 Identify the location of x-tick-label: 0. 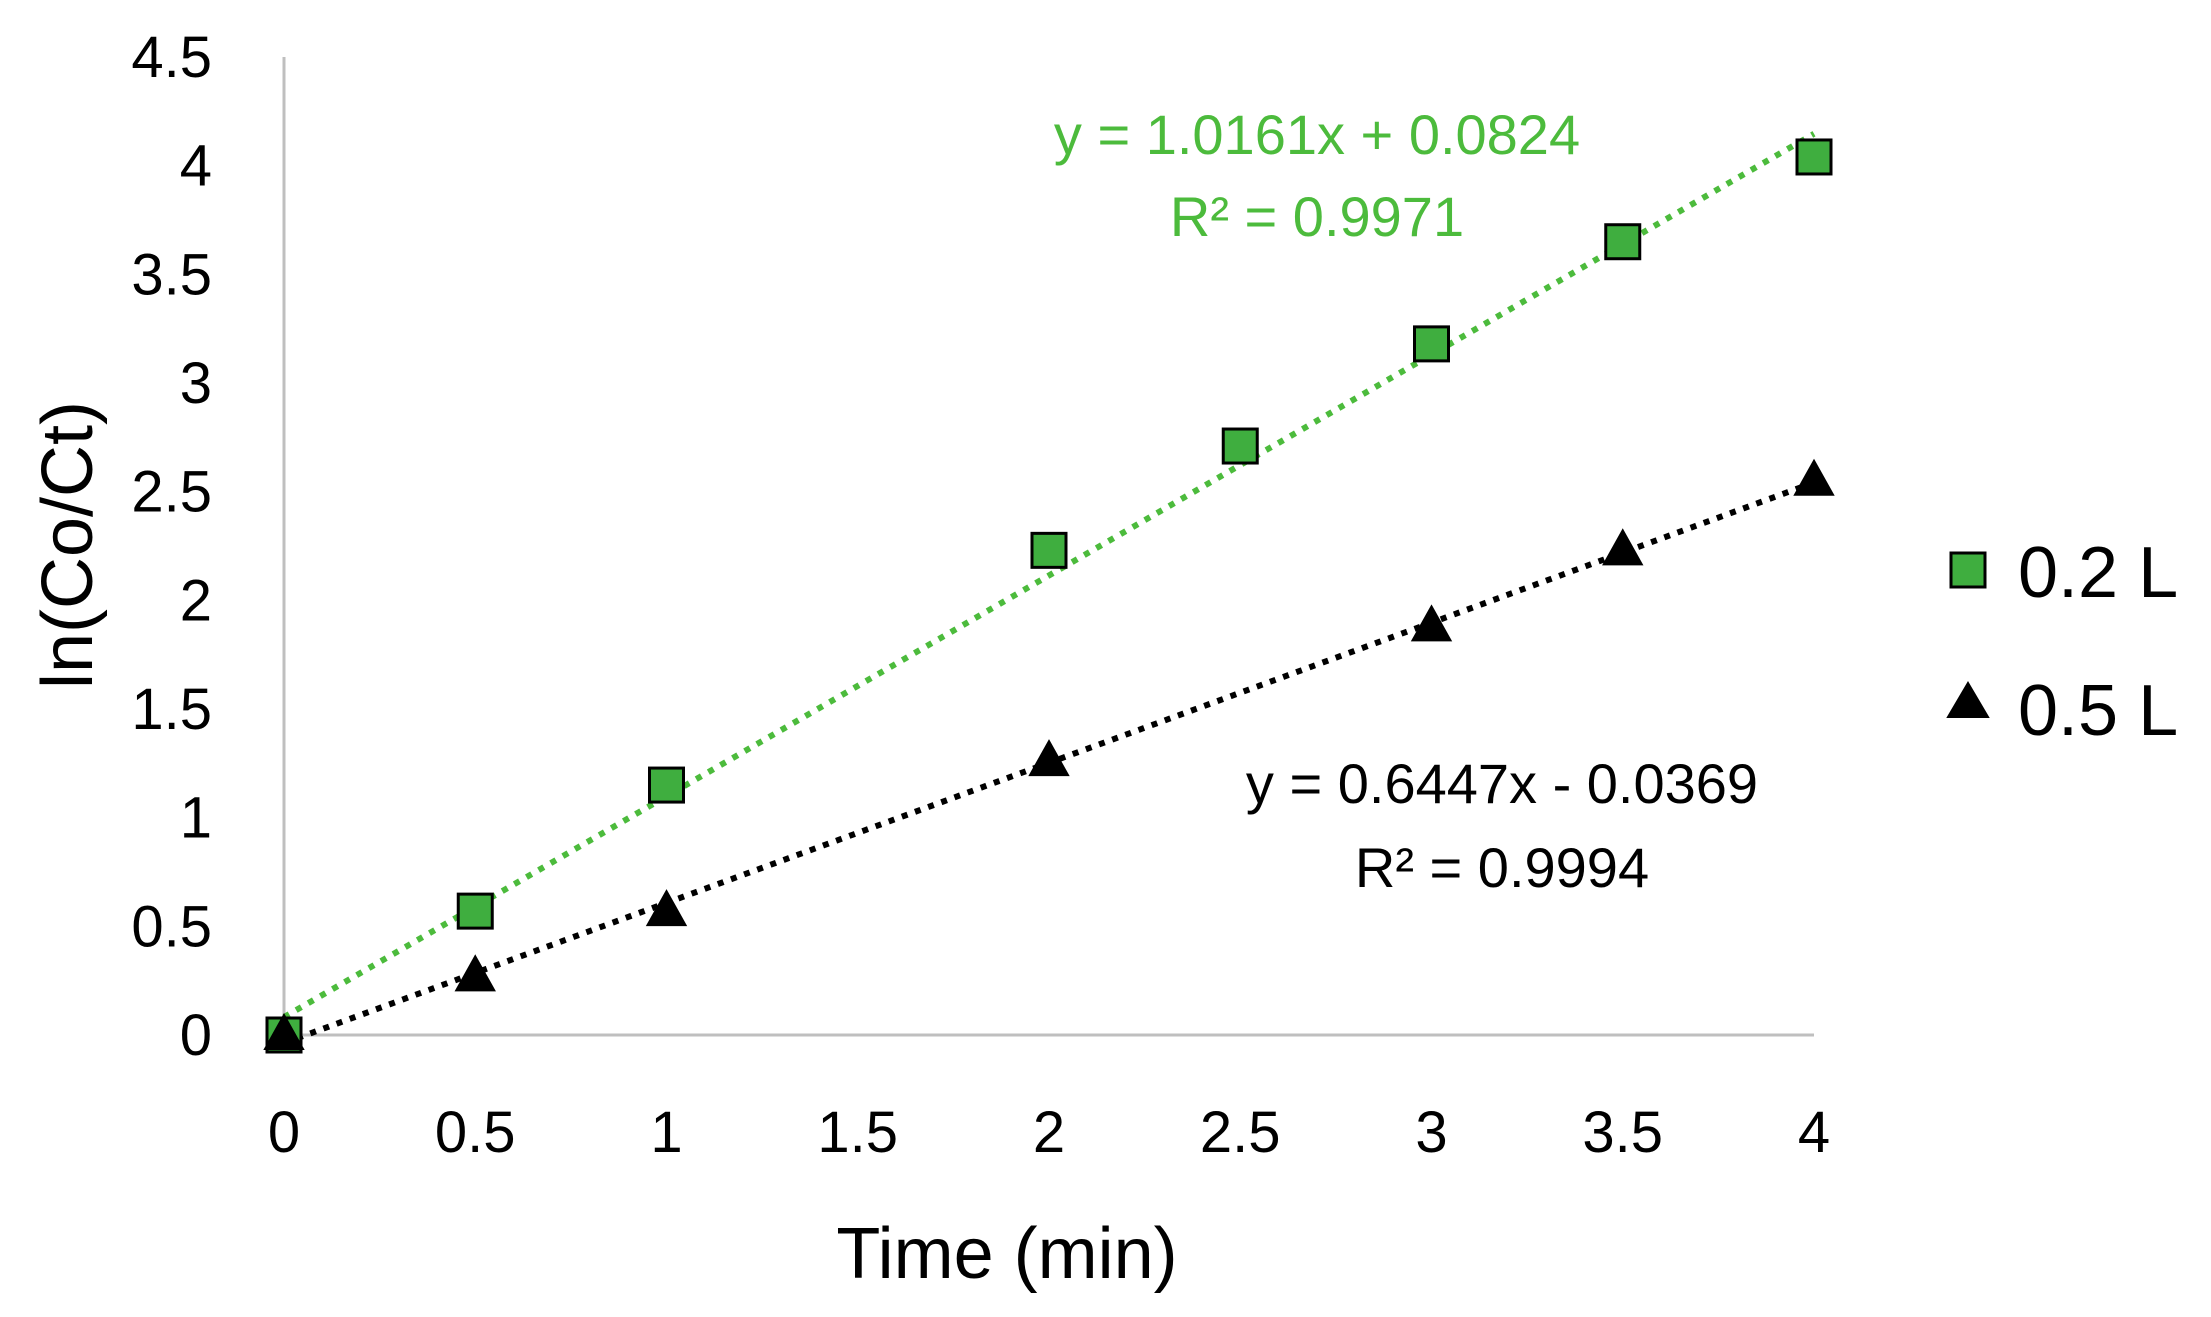
(284, 1132).